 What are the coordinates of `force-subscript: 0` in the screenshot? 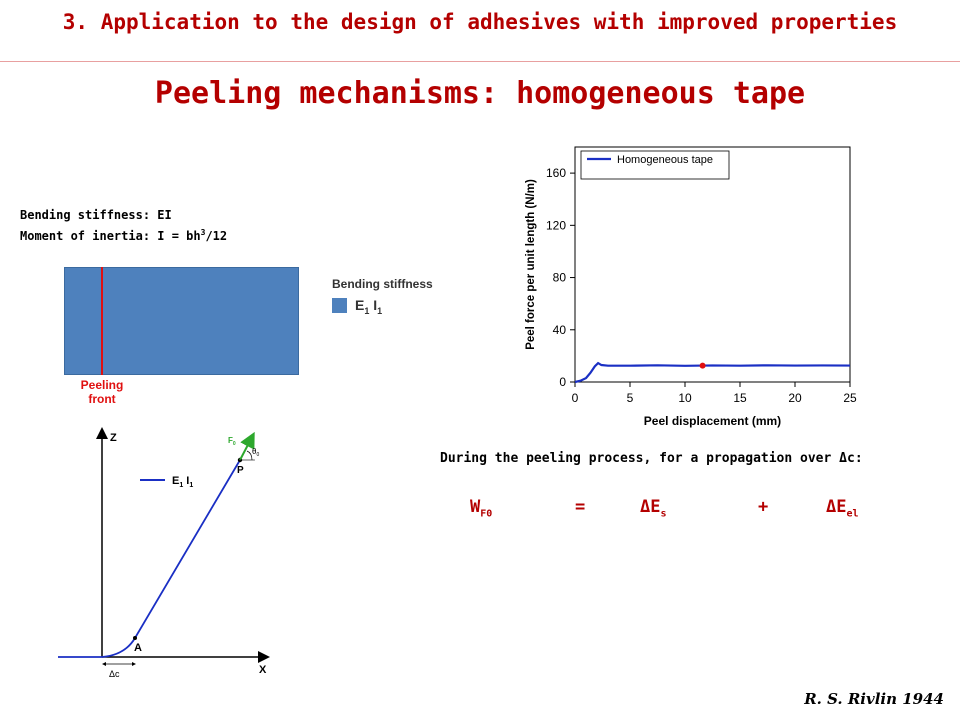 It's located at (234, 444).